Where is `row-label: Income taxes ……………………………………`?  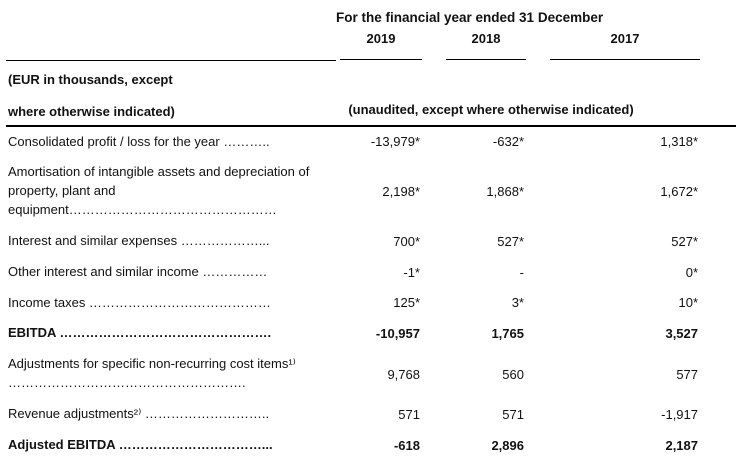 row-label: Income taxes …………………………………… is located at coordinates (139, 302).